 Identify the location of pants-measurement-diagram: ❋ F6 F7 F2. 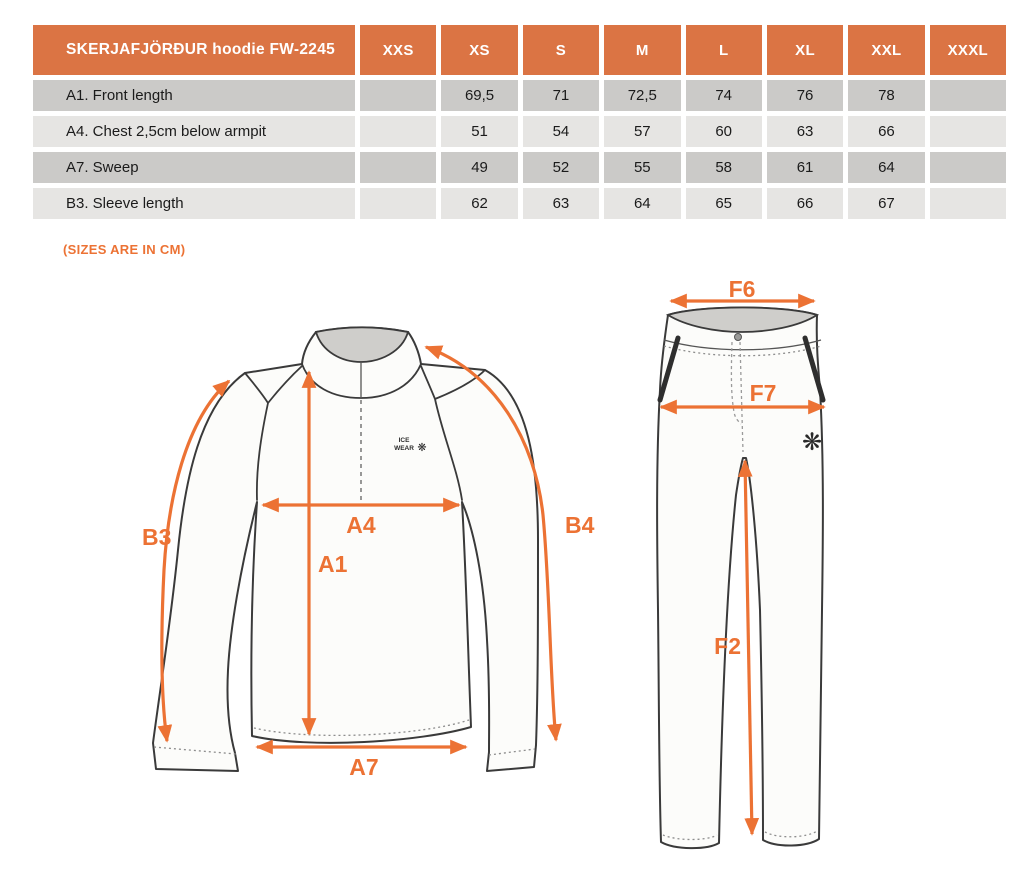
(741, 565).